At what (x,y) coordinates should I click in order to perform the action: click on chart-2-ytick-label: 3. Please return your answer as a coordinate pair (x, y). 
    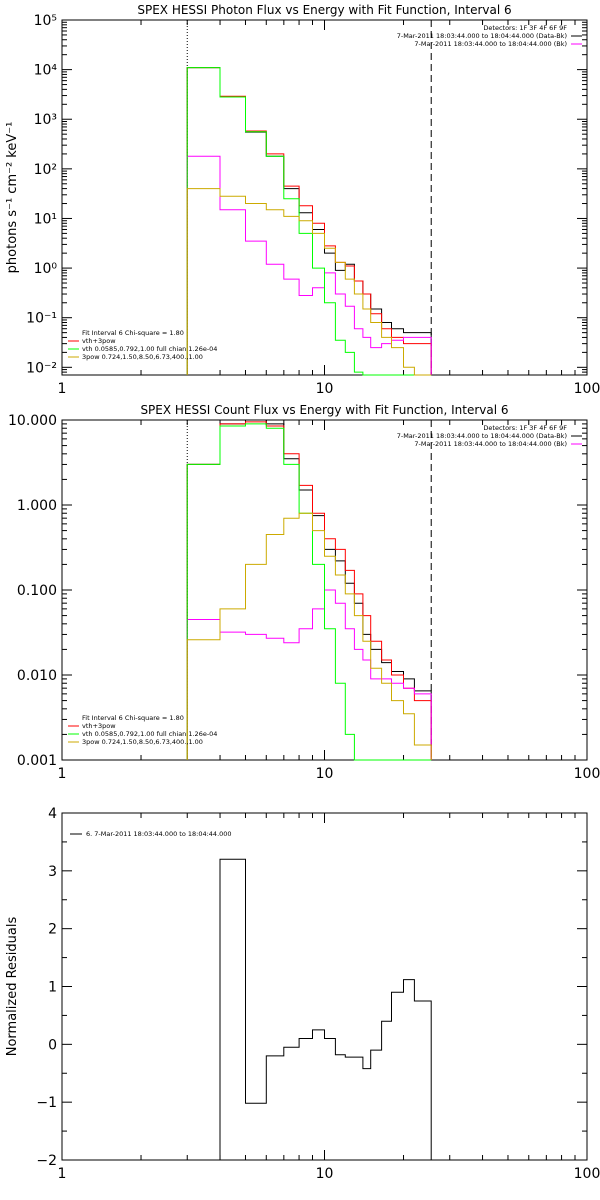
    Looking at the image, I should click on (52, 872).